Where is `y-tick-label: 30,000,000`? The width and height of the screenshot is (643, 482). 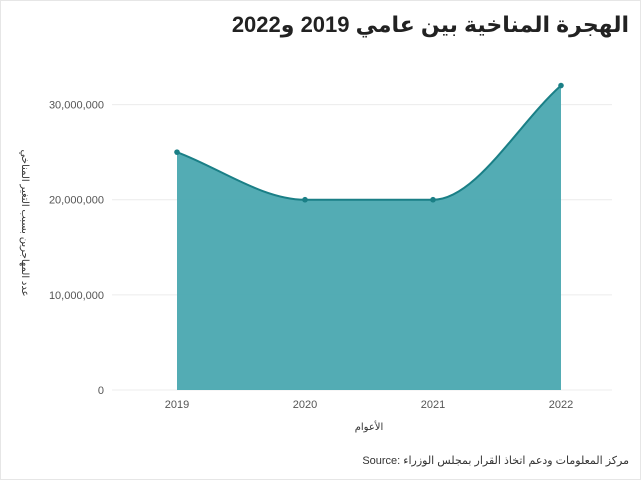 y-tick-label: 30,000,000 is located at coordinates (76, 106).